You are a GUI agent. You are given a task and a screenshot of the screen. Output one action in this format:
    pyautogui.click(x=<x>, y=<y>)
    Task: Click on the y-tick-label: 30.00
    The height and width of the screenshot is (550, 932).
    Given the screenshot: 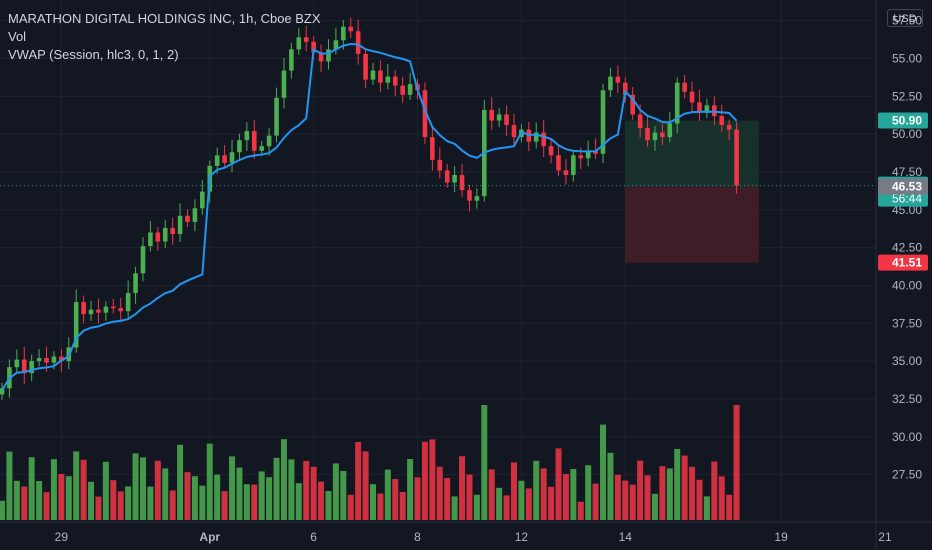 What is the action you would take?
    pyautogui.click(x=907, y=437)
    